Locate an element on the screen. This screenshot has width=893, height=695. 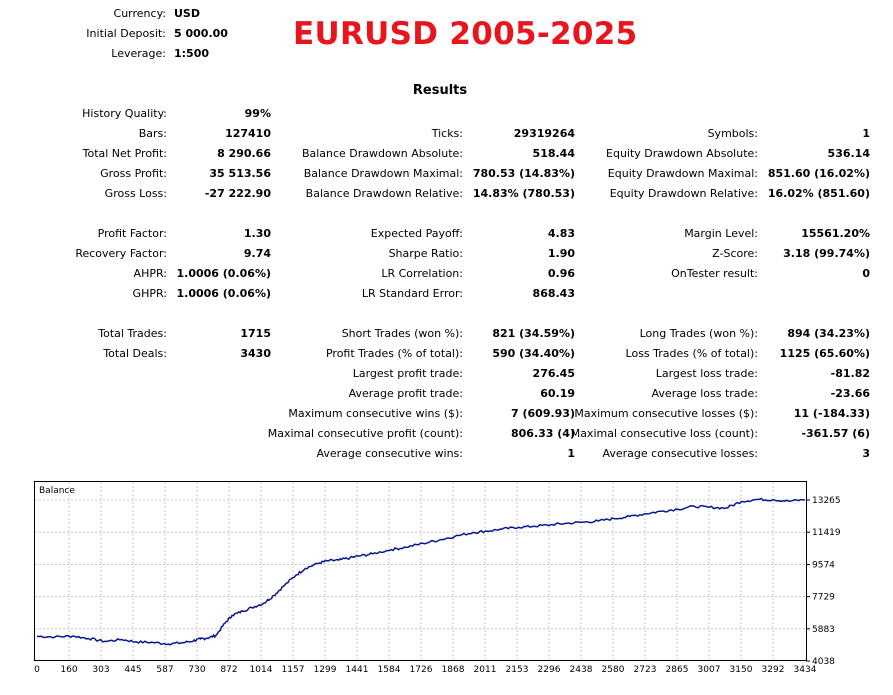
stat-label: Balance Drawdown Absolute: is located at coordinates (382, 153).